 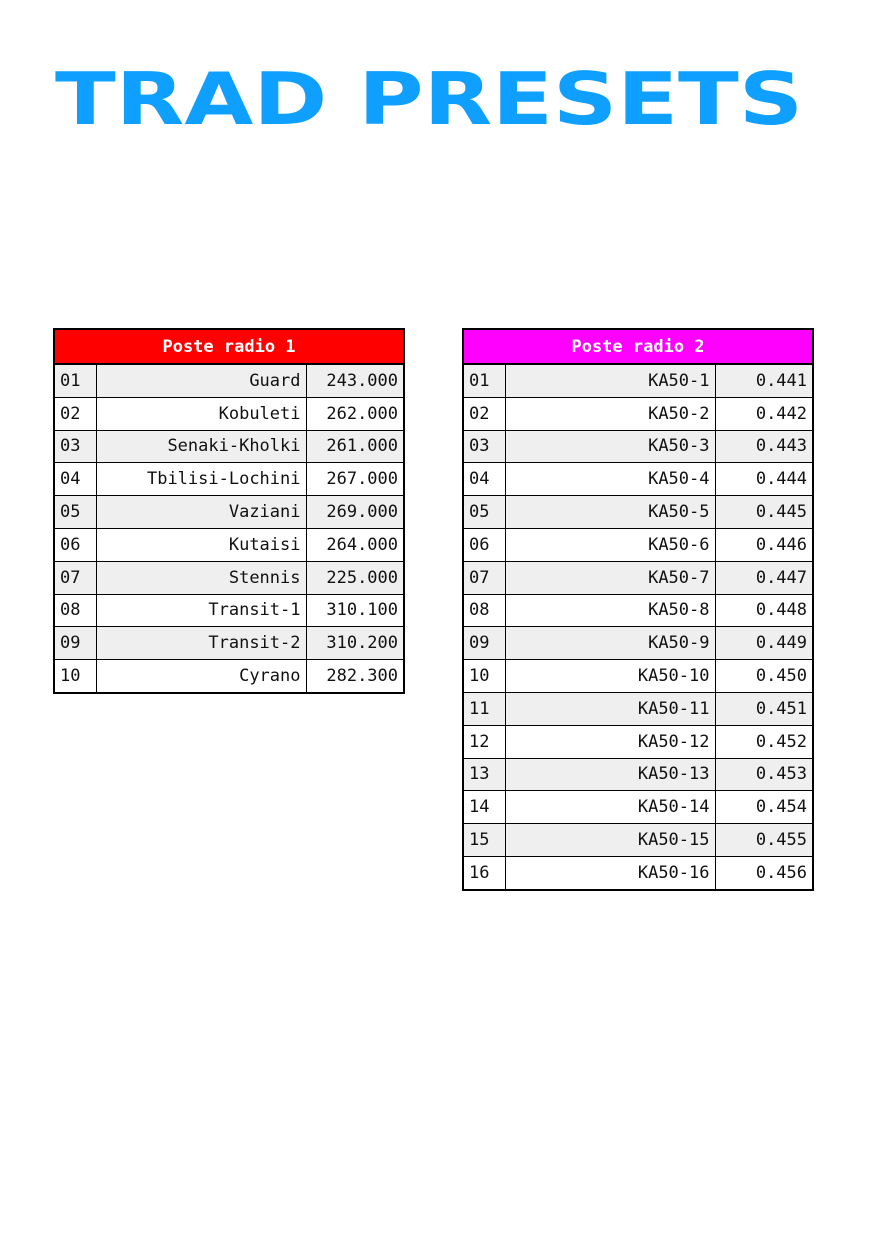 I want to click on page-title-graphic: TRAD PRESETS, so click(x=429, y=101).